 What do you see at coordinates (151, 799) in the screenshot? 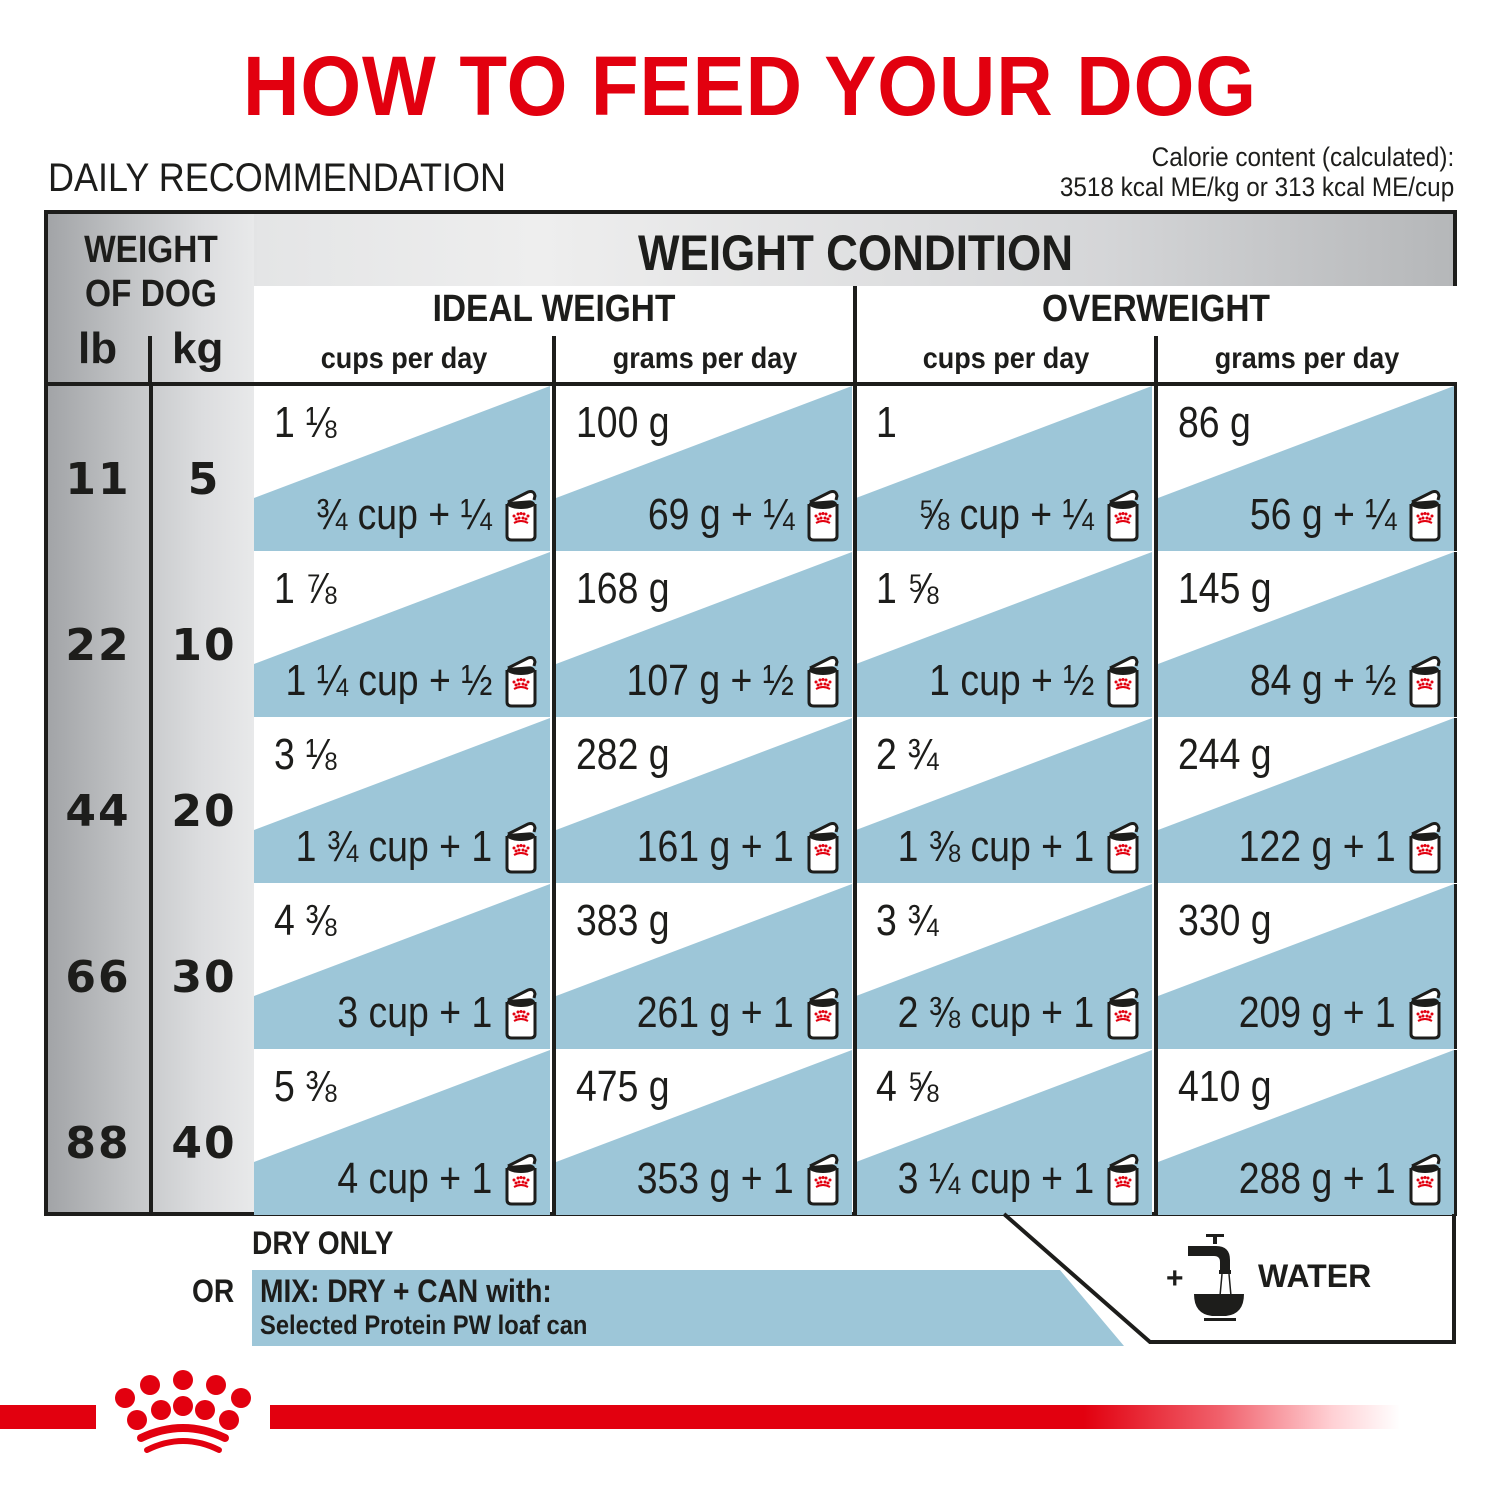
I see `lb-kg-divider` at bounding box center [151, 799].